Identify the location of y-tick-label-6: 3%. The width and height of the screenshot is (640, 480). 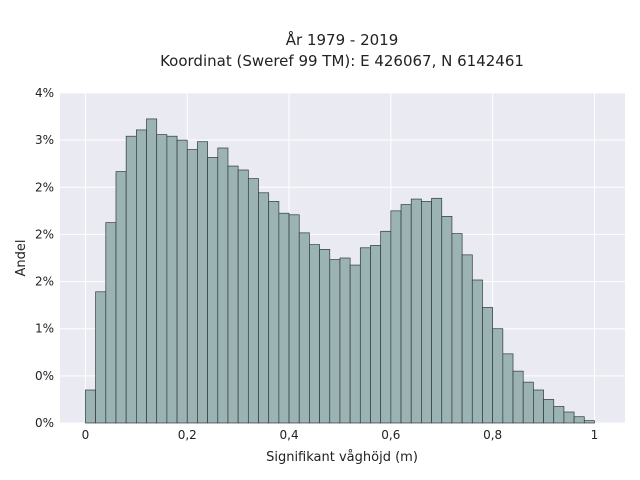
(44, 140).